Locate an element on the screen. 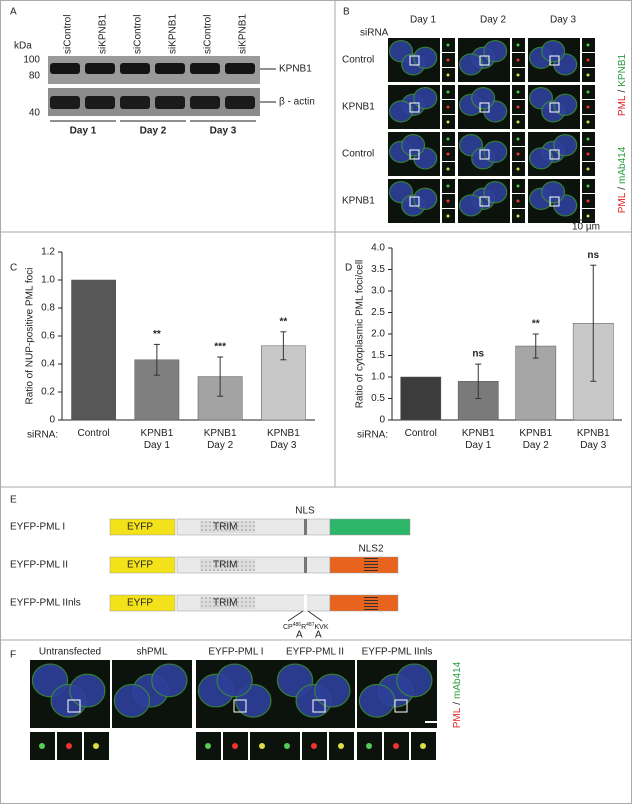 This screenshot has width=632, height=804. x-tick-label: KPNB1 Day 1 is located at coordinates (478, 439).